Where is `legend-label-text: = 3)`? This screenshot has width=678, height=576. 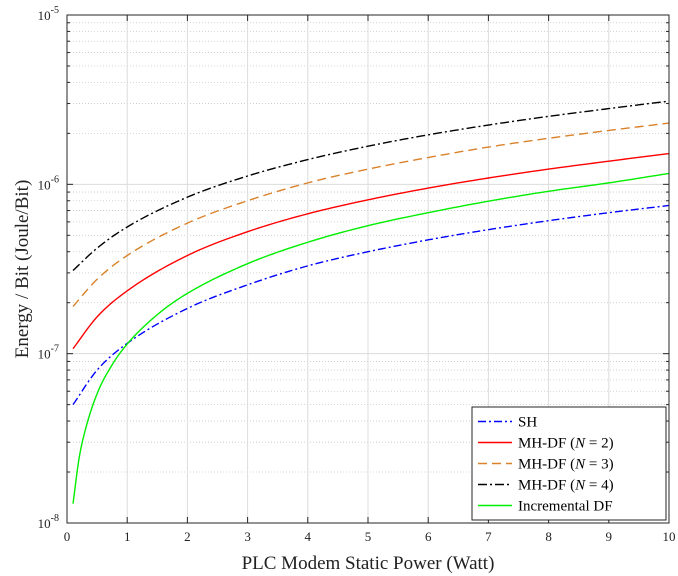 legend-label-text: = 3) is located at coordinates (599, 465).